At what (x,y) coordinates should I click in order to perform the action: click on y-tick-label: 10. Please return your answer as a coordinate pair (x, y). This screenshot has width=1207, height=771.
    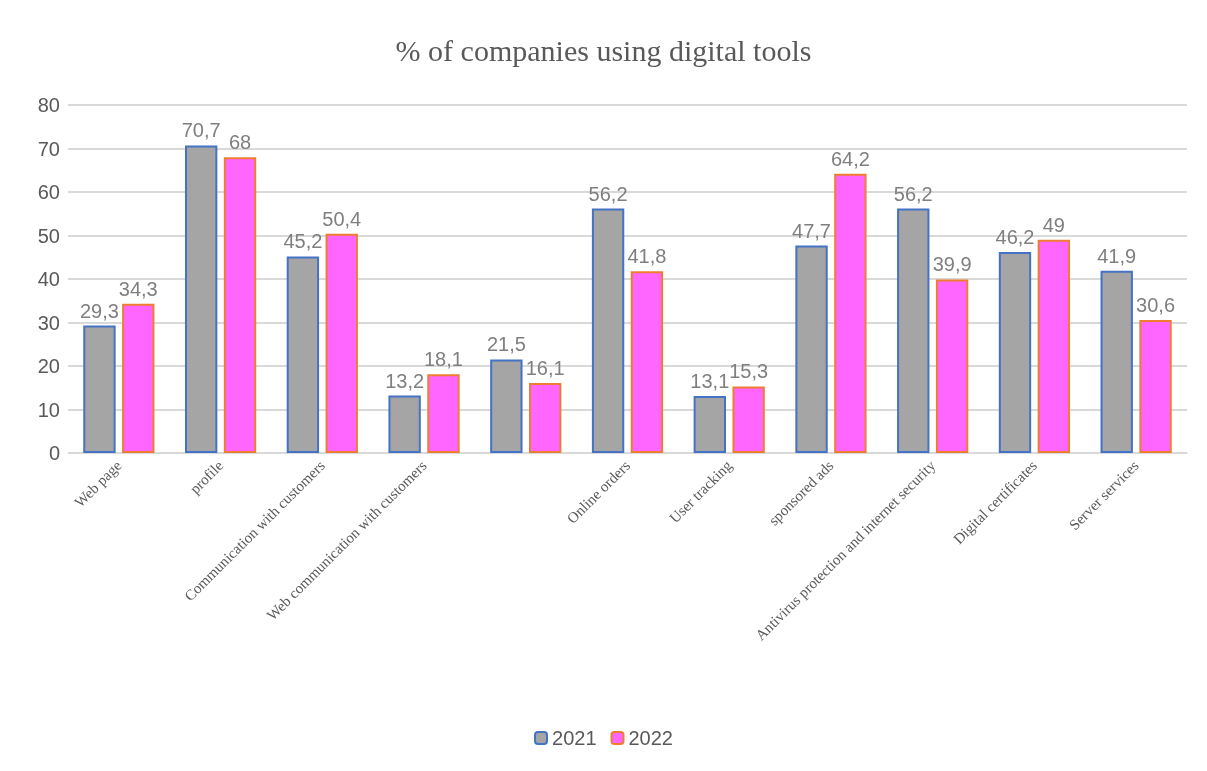
    Looking at the image, I should click on (48, 409).